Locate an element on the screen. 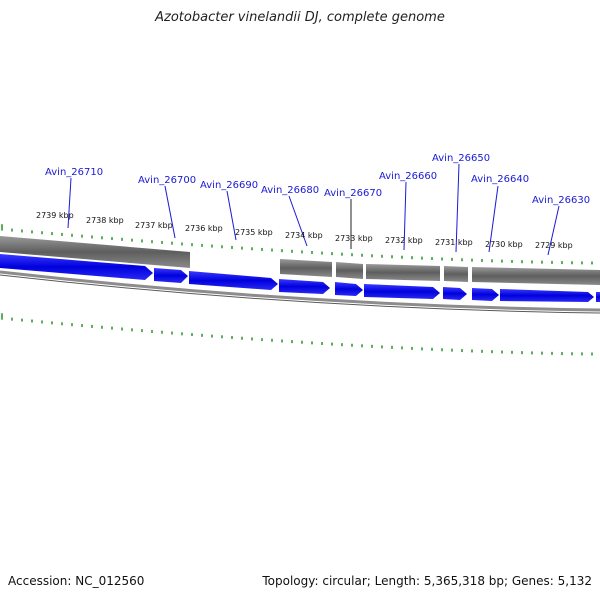 The width and height of the screenshot is (600, 600). kbp-label: 2732 kbp is located at coordinates (404, 240).